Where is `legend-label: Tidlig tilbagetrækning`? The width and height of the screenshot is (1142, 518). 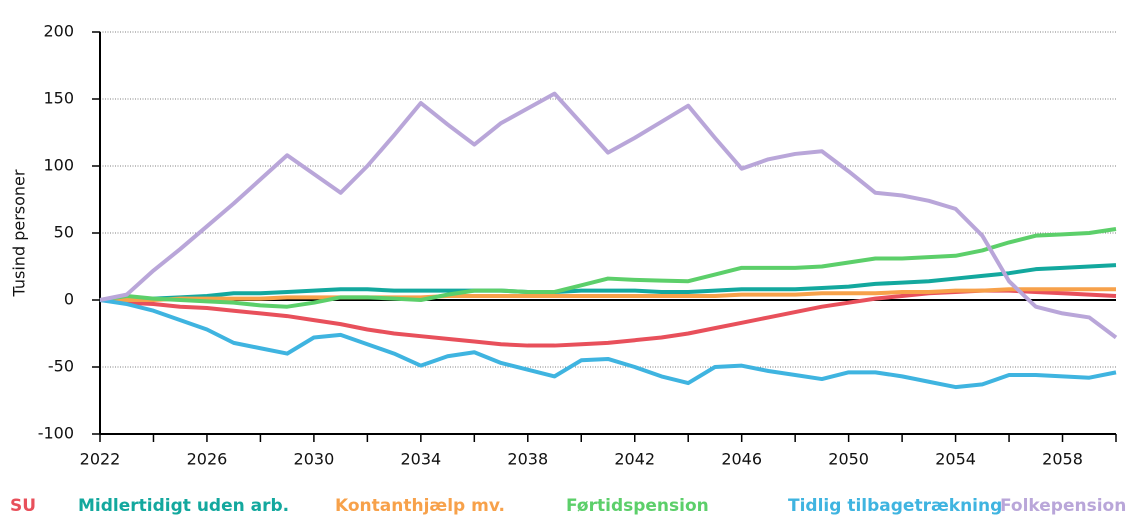
legend-label: Tidlig tilbagetrækning is located at coordinates (895, 506).